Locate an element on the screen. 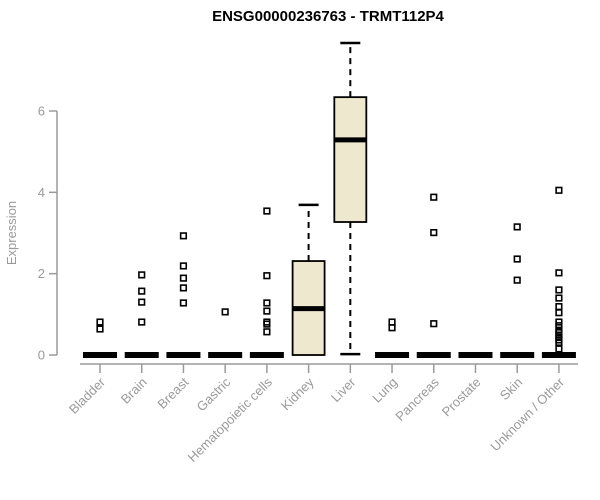 The image size is (600, 500). box-group-liver is located at coordinates (350, 198).